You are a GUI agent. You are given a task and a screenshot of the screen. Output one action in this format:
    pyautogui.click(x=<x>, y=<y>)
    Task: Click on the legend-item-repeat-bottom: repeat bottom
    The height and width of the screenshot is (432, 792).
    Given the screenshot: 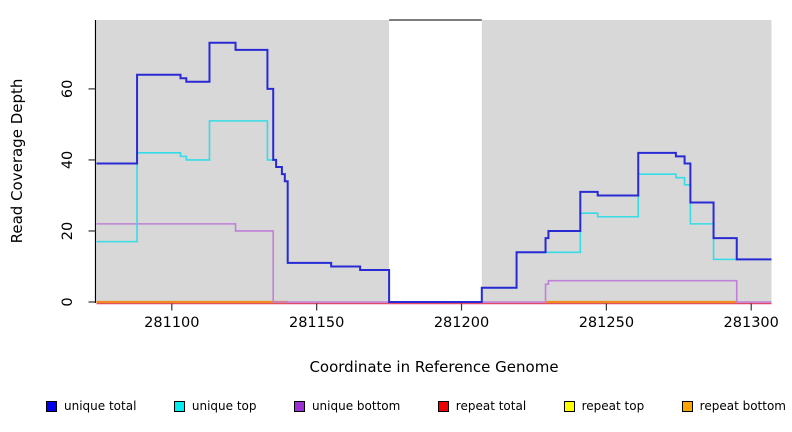 What is the action you would take?
    pyautogui.click(x=733, y=406)
    